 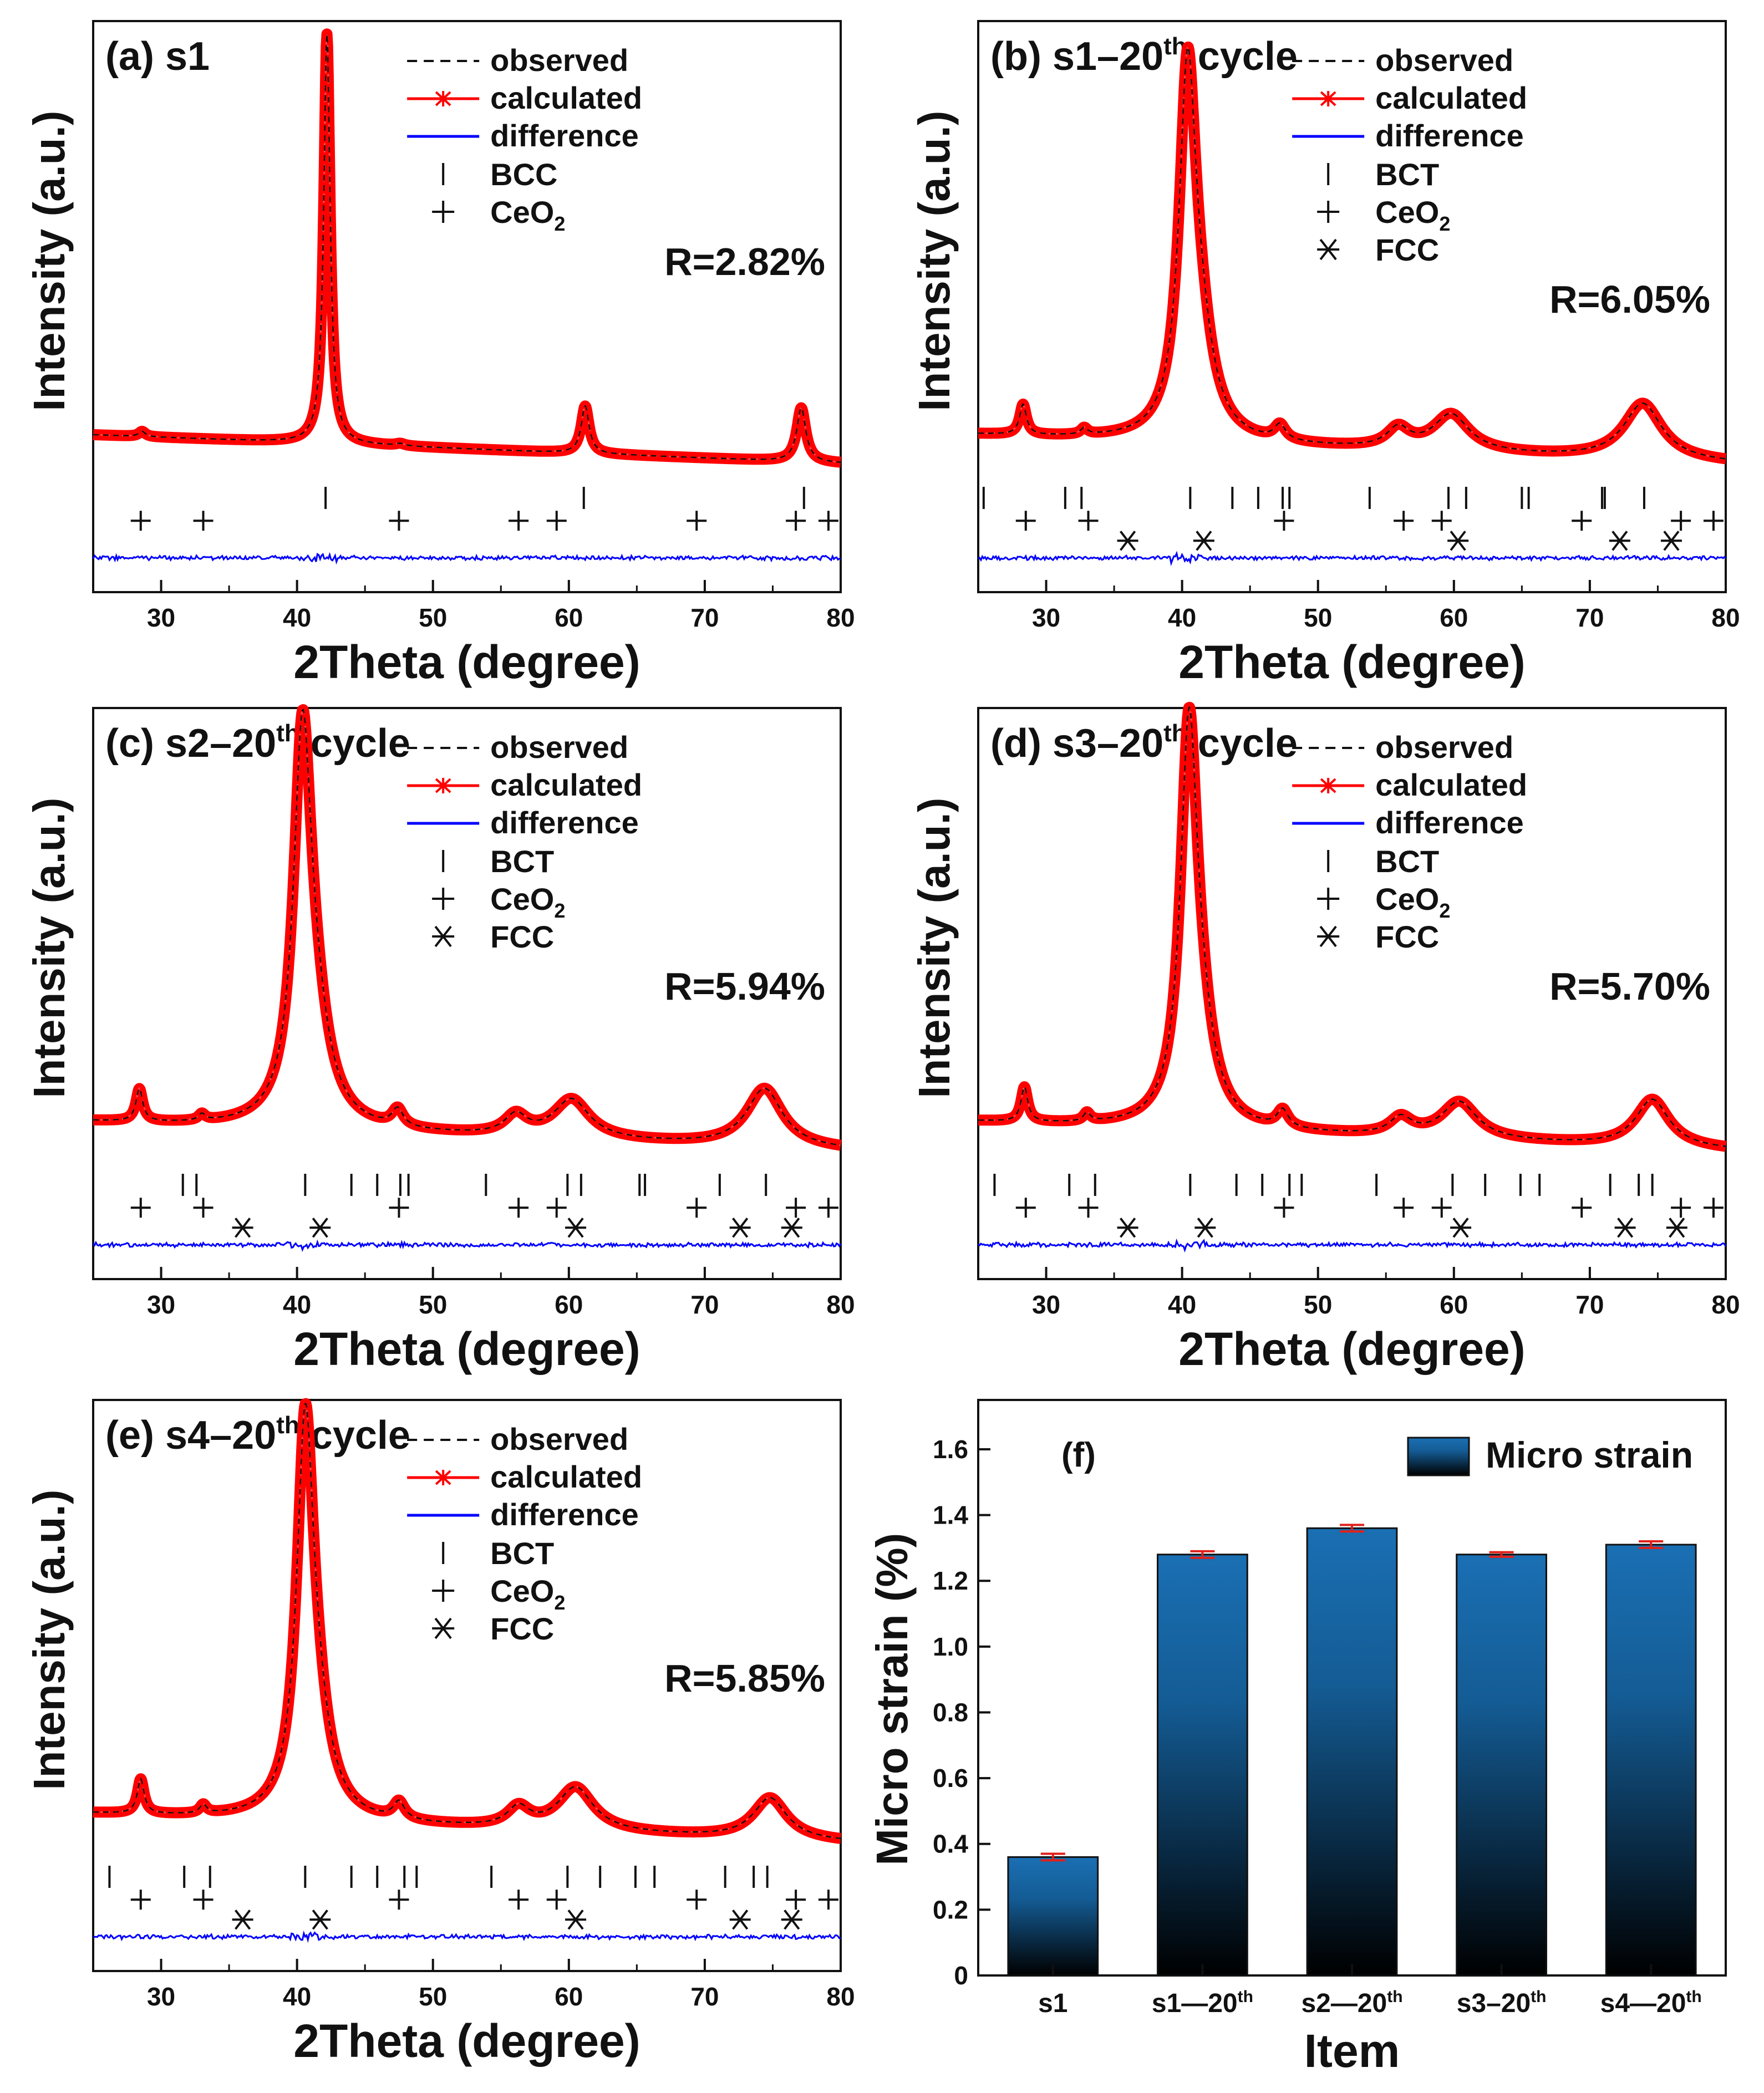 What do you see at coordinates (1352, 559) in the screenshot?
I see `difference-curve` at bounding box center [1352, 559].